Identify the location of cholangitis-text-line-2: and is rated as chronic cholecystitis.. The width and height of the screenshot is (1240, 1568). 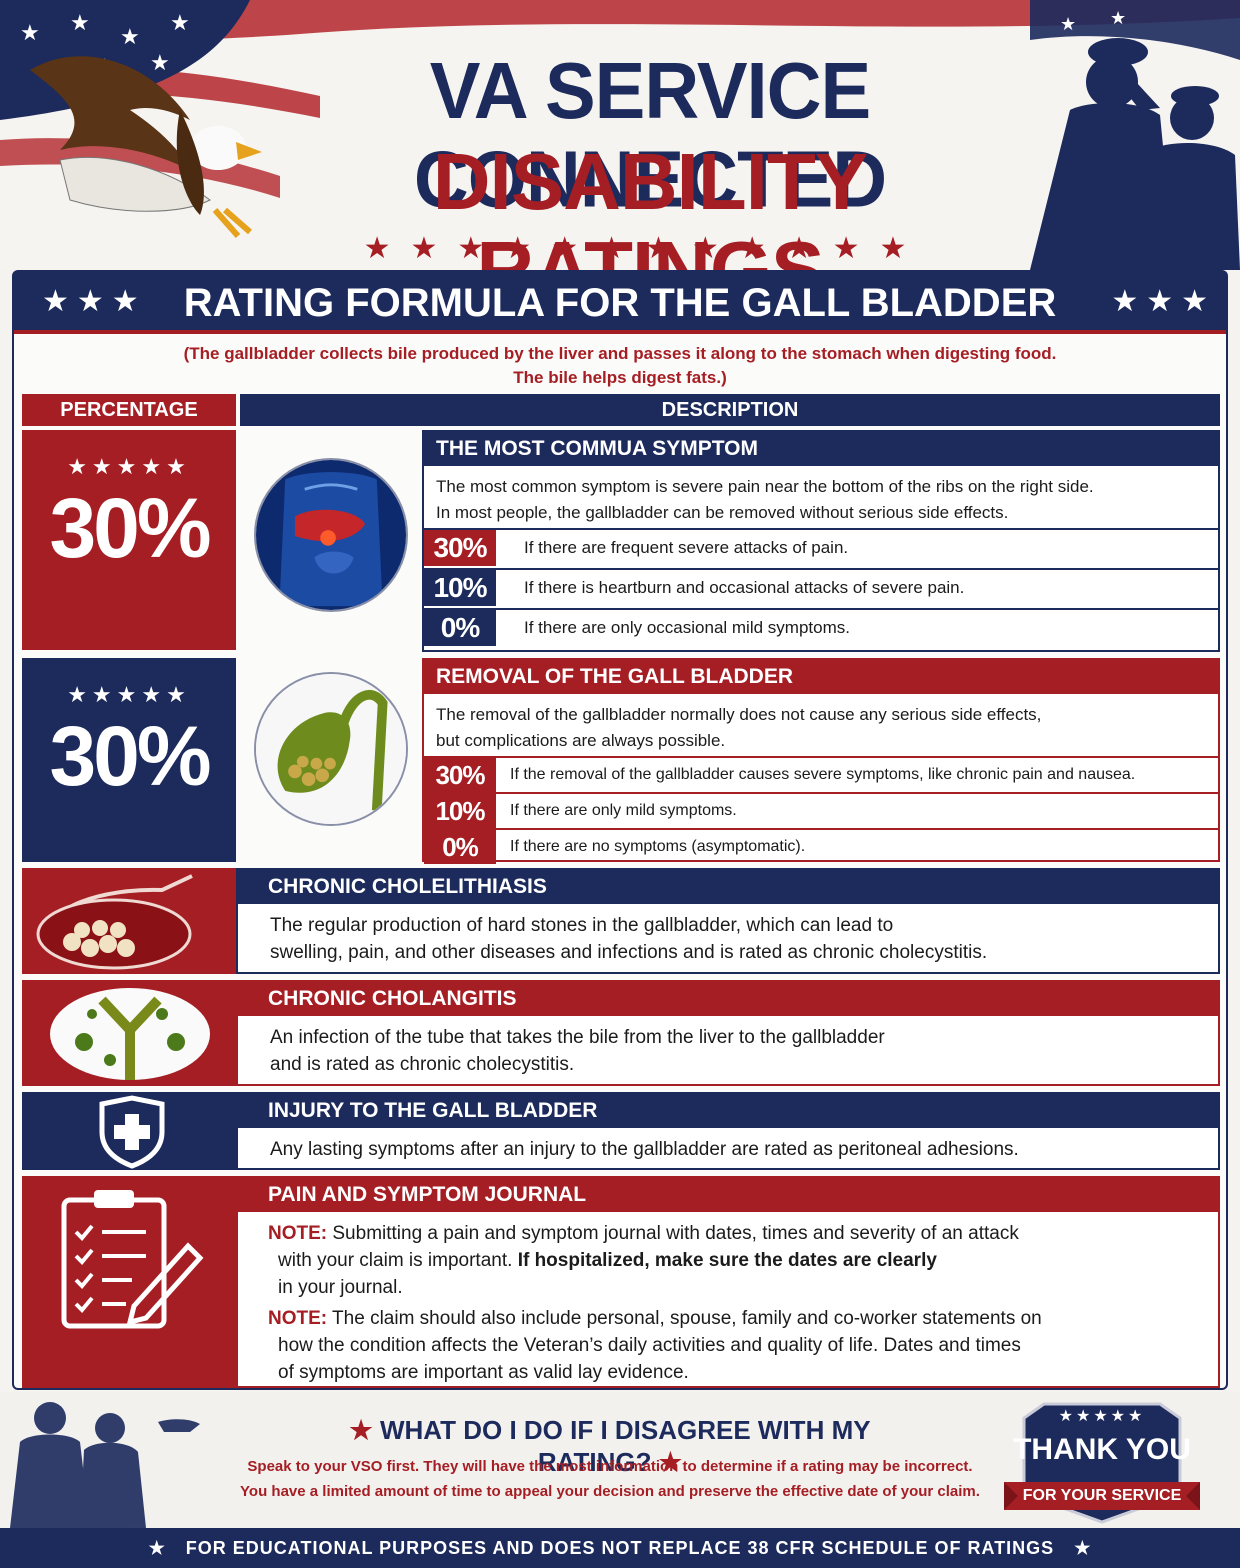
(422, 1064).